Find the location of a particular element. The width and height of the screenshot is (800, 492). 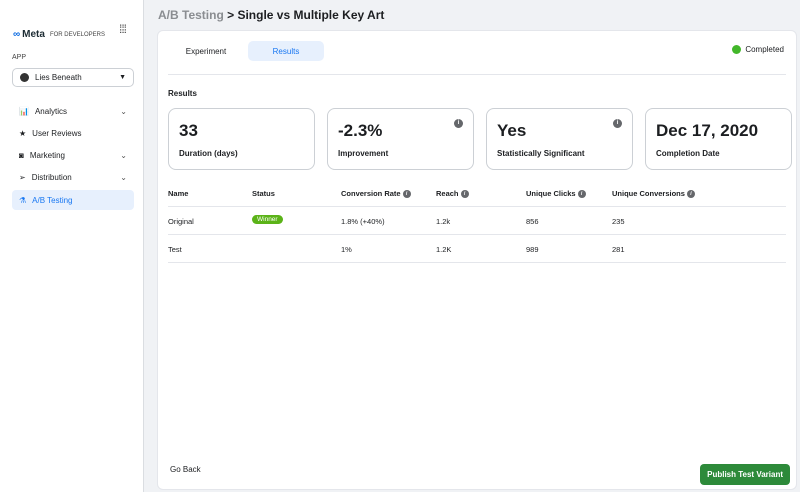

cell: 989 is located at coordinates (532, 249).